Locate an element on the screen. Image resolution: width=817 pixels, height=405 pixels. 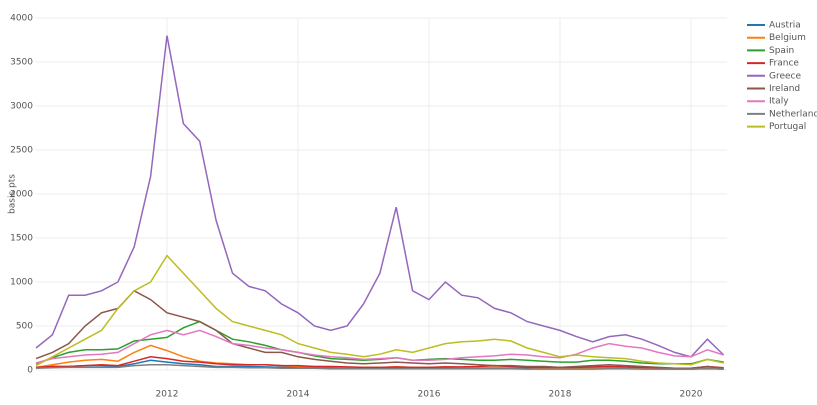
legend-label: Italy is located at coordinates (779, 102).